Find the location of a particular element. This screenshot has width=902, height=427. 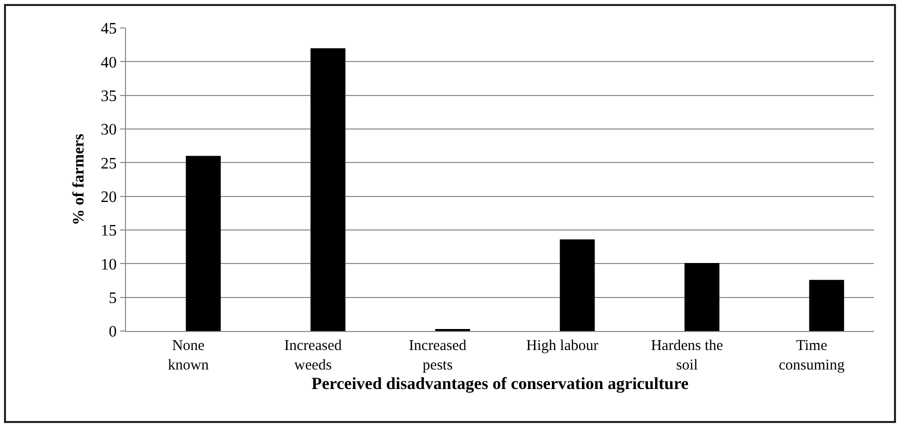

y-tick-label: 45 is located at coordinates (108, 29).